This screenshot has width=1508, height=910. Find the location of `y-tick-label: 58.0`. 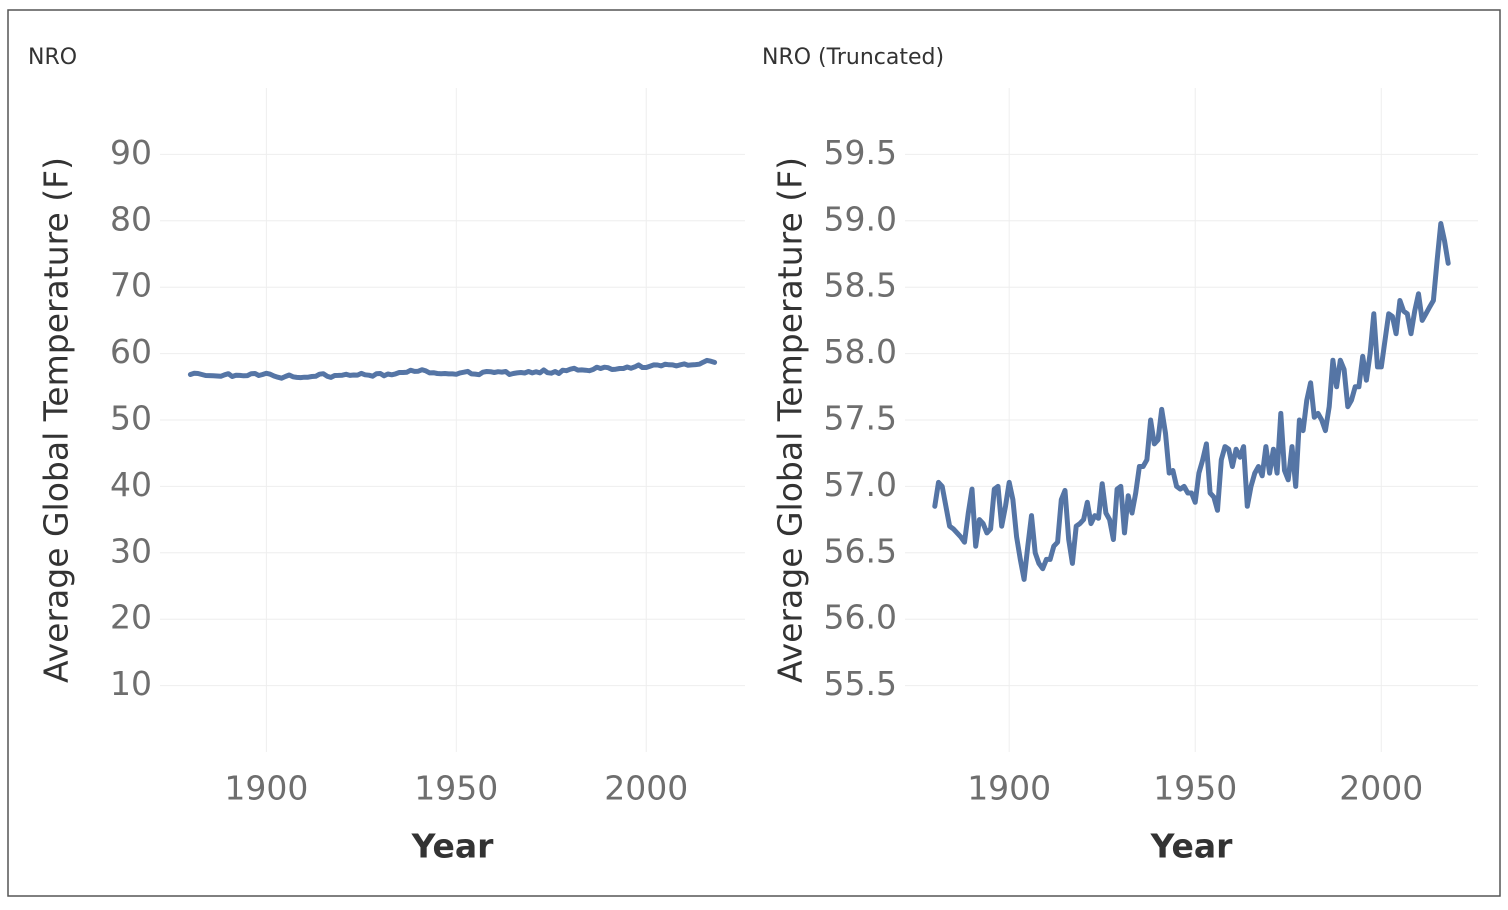

y-tick-label: 58.0 is located at coordinates (860, 351).